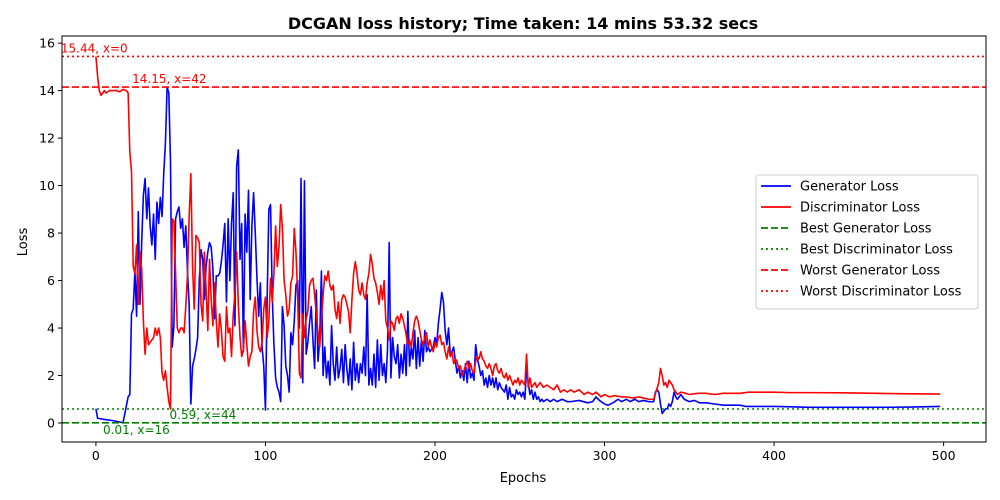 The image size is (1000, 500). Describe the element at coordinates (866, 229) in the screenshot. I see `legend-label-best-generator-loss: Best Generator Loss` at that location.